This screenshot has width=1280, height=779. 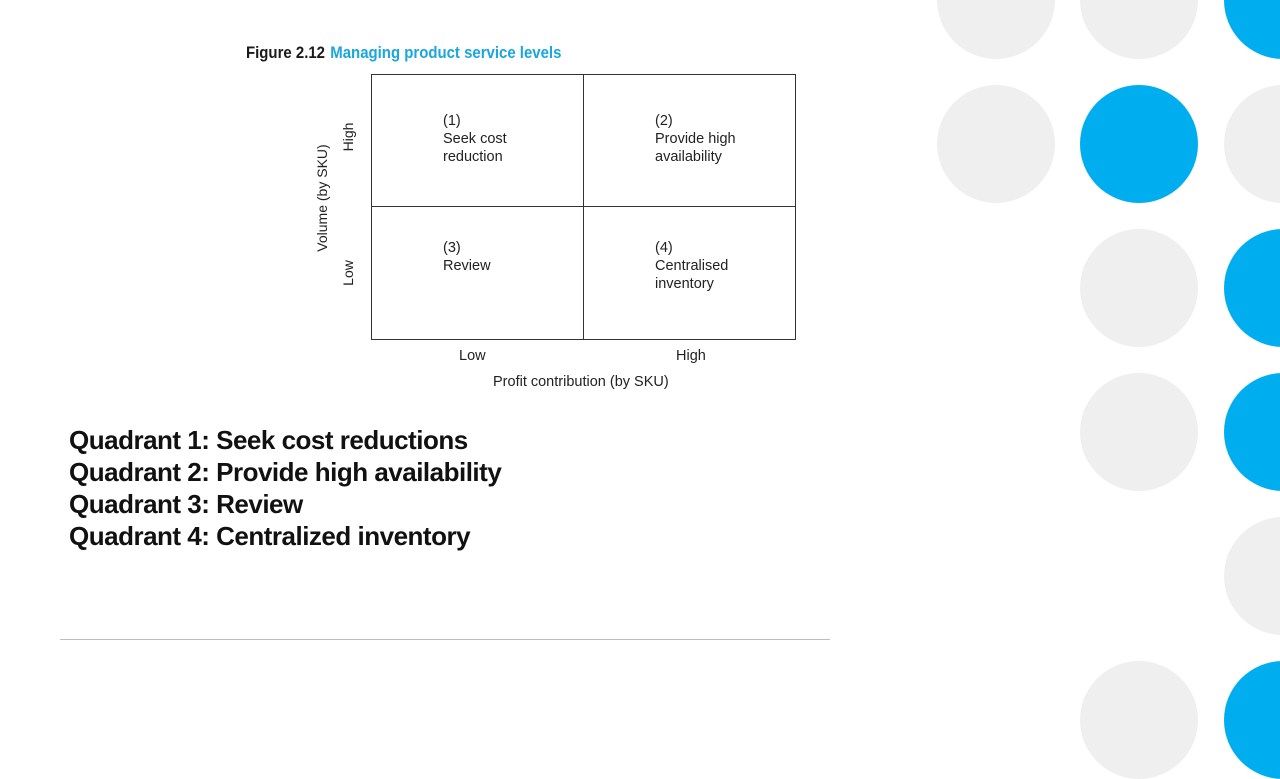 I want to click on matrix-divider-vertical, so click(x=583, y=207).